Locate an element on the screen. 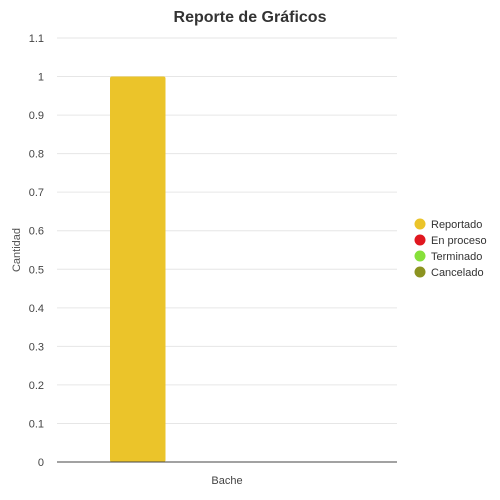 The image size is (500, 500). y-tick-label: 1.1 is located at coordinates (36, 39).